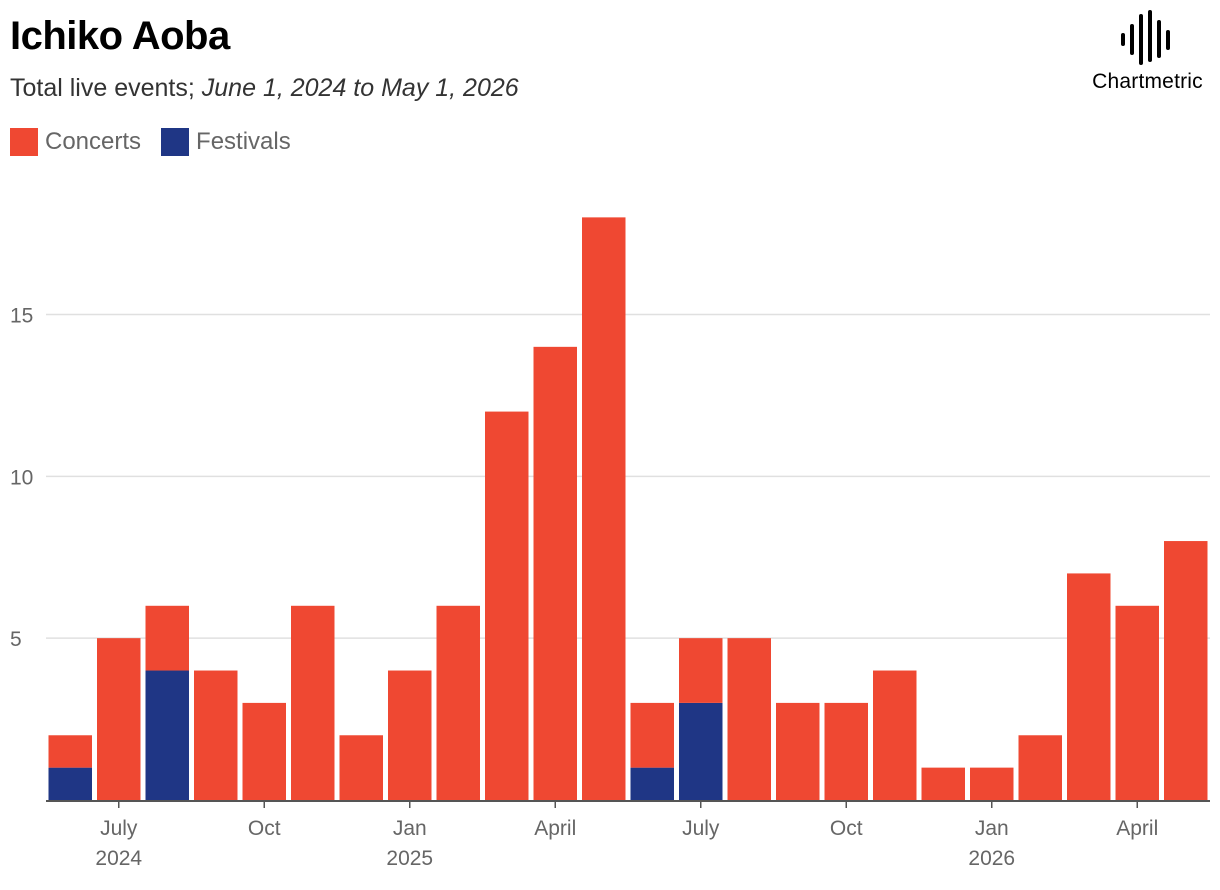  Describe the element at coordinates (360, 88) in the screenshot. I see `subtitle-date-range: June 1, 2024 to May 1, 2026` at that location.